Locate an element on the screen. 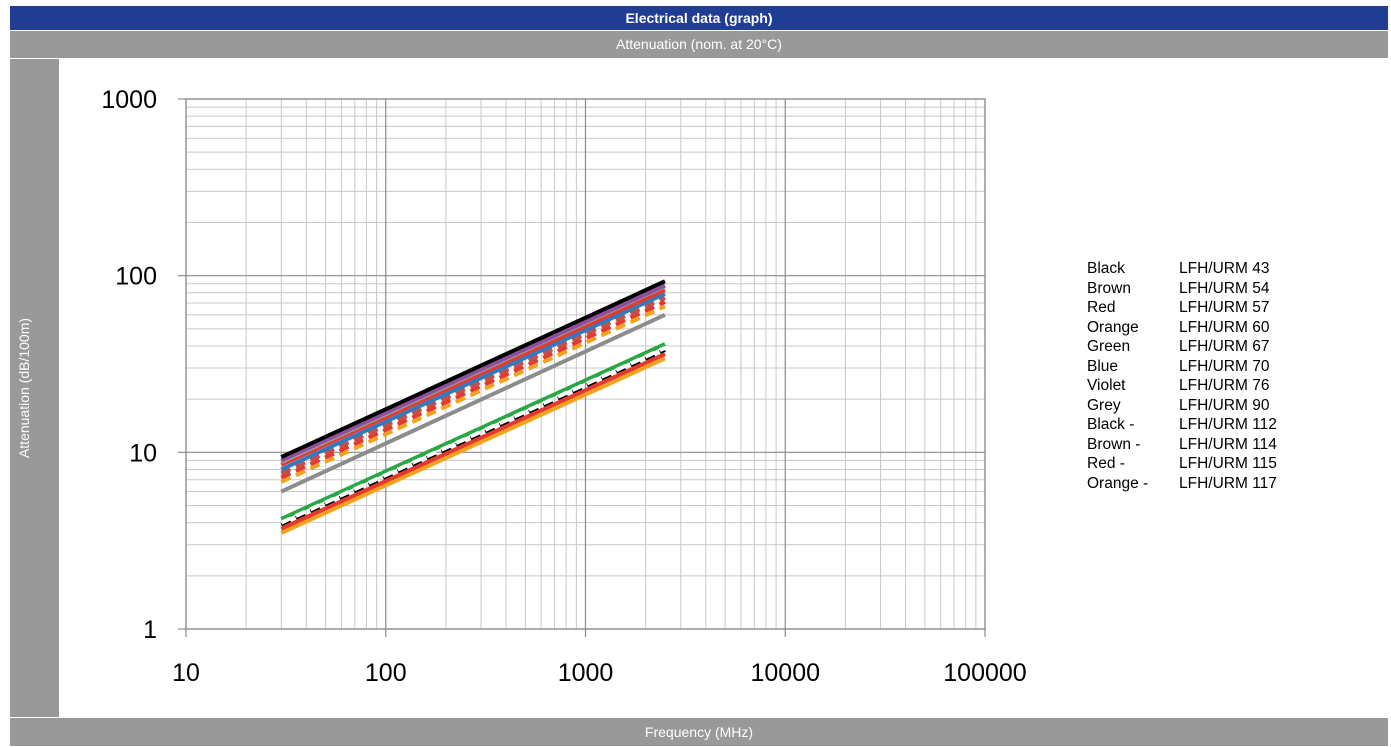 The width and height of the screenshot is (1391, 747). legend-item: Brown - LFH/URM 114 is located at coordinates (1203, 445).